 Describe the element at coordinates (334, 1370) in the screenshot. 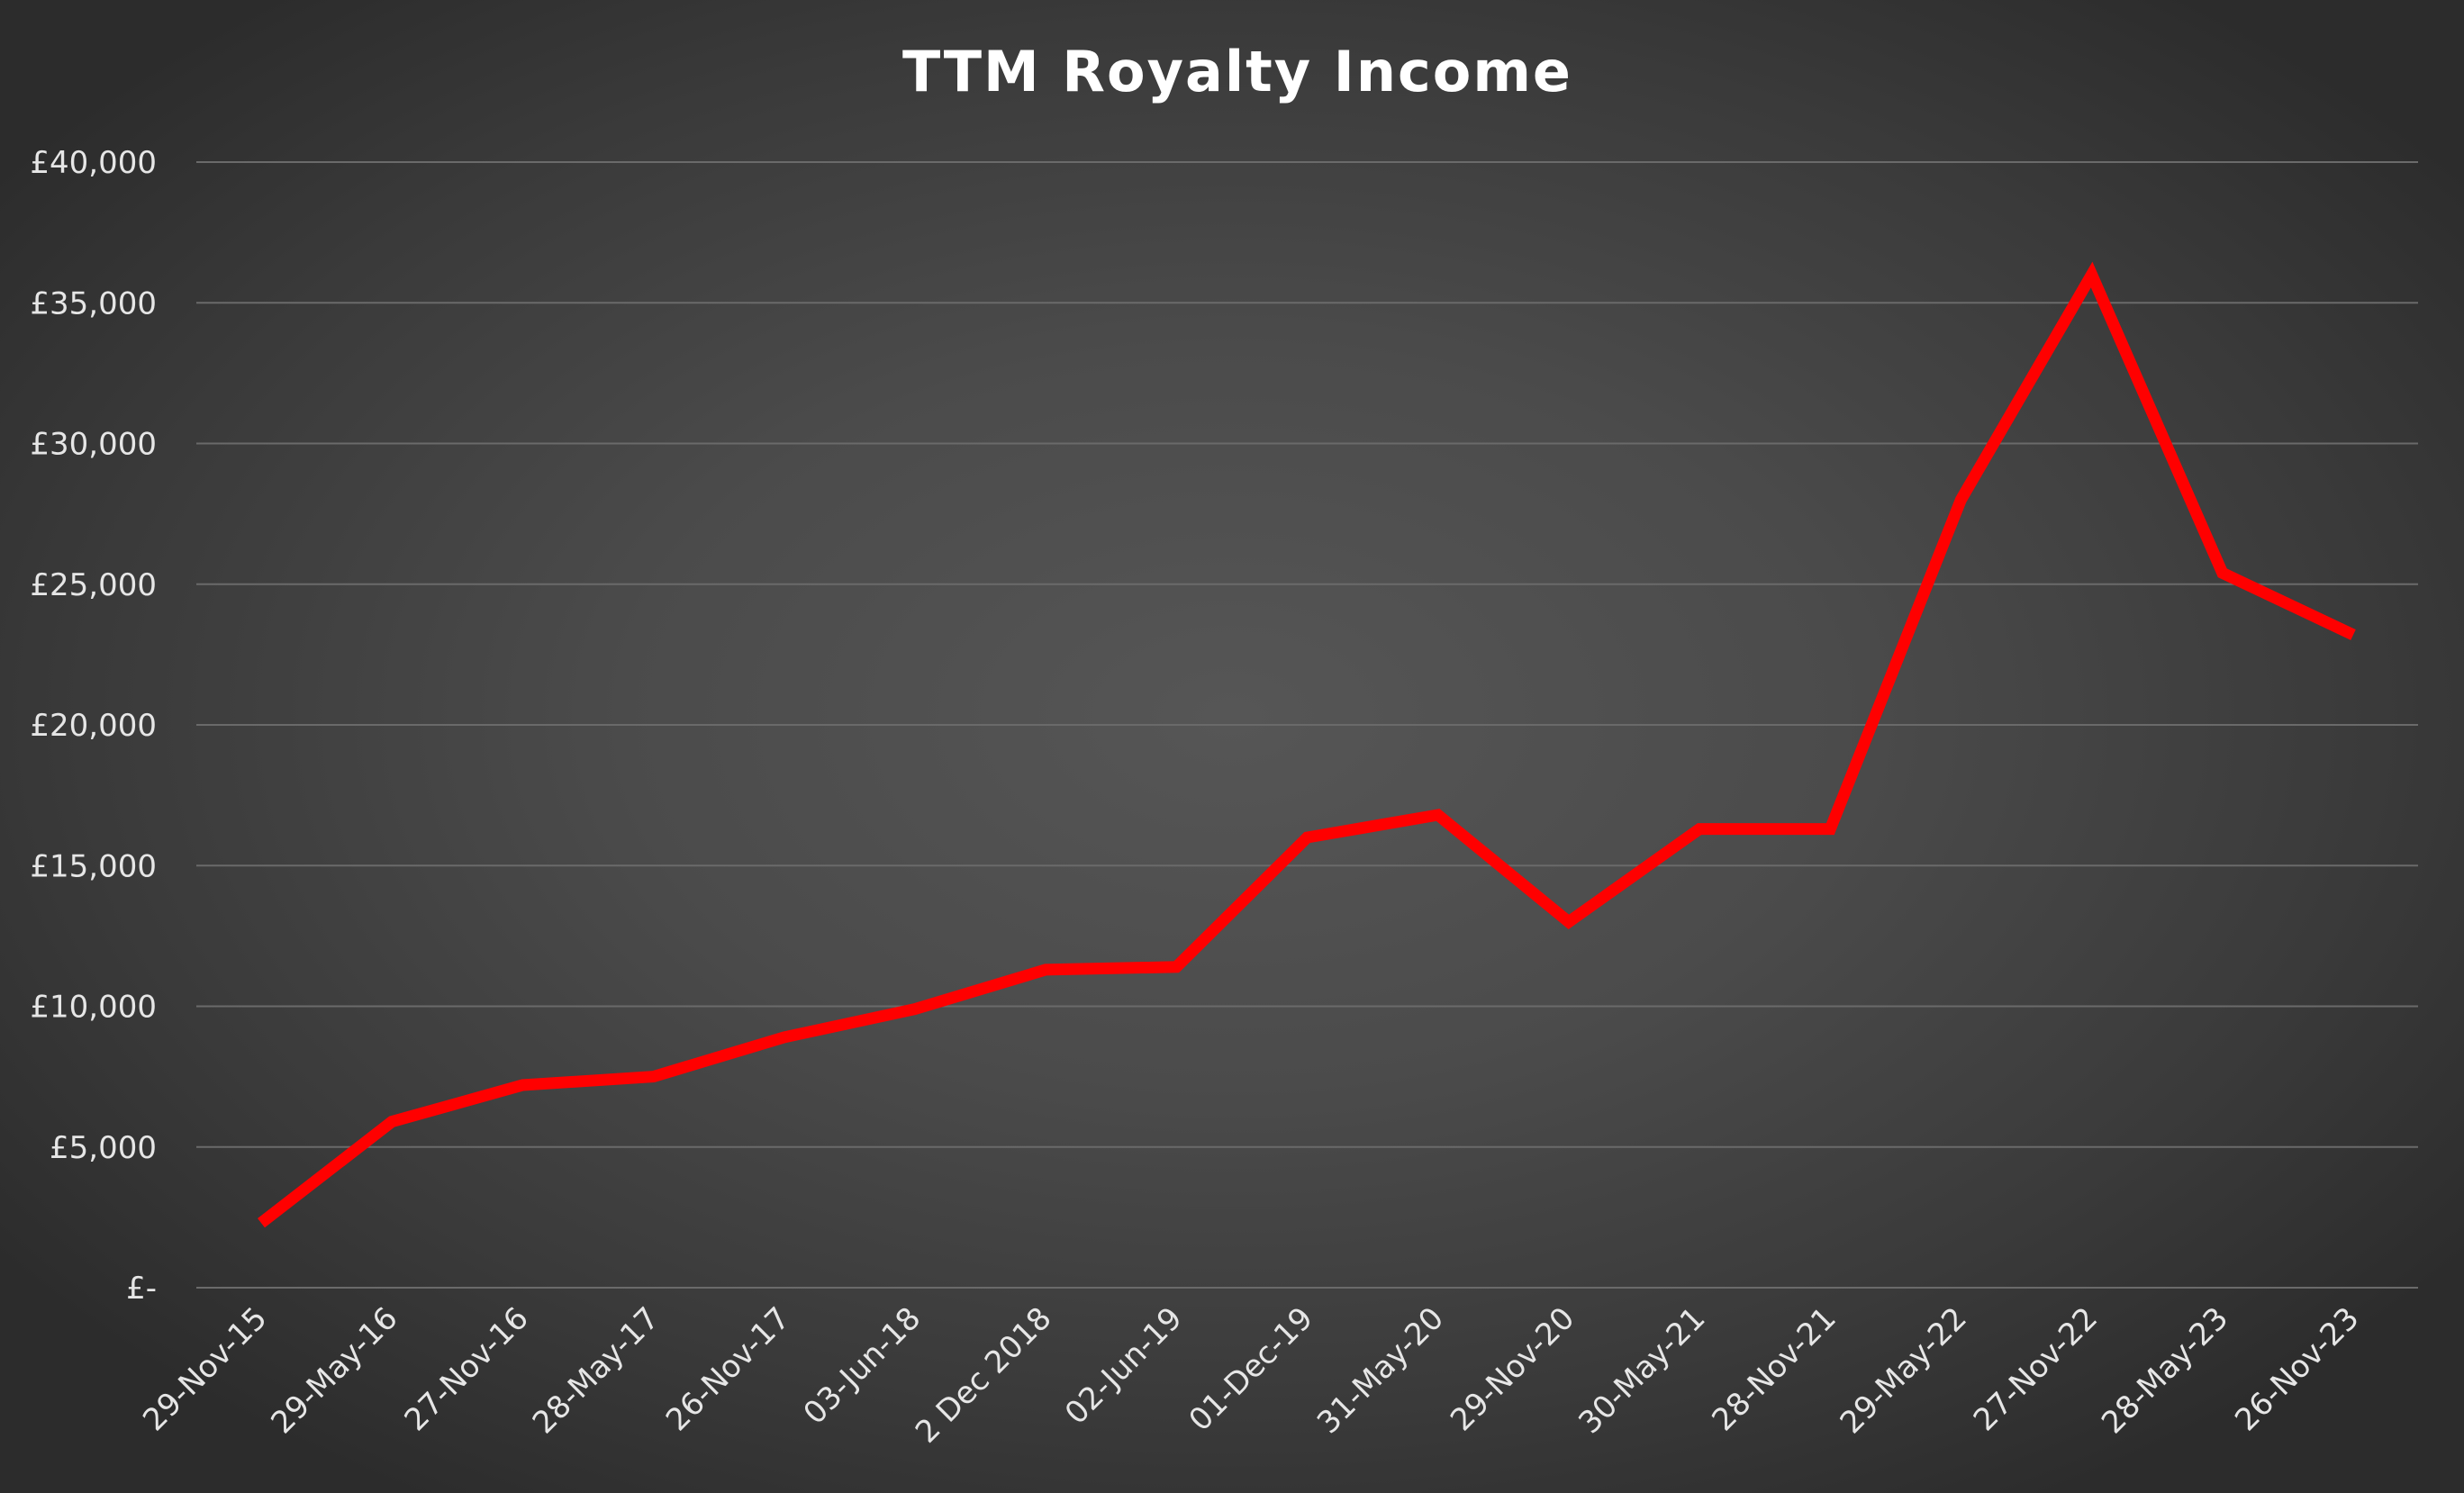

I see `x-tick-label: 29-May-16` at that location.